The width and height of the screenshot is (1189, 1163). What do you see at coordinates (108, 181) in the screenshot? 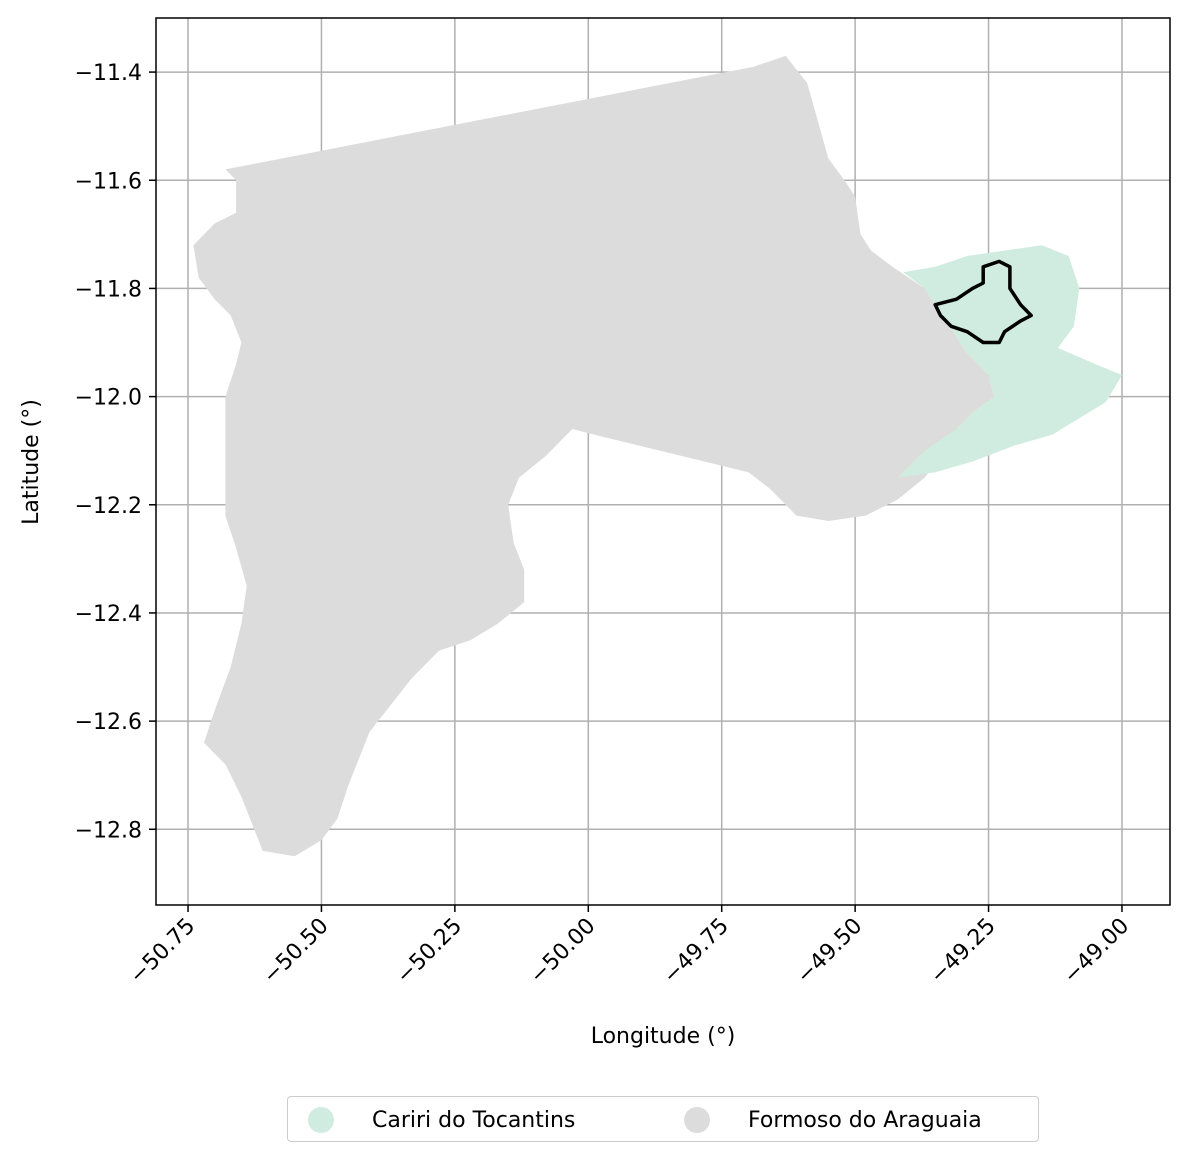
I see `y-tick-label: −11.6` at bounding box center [108, 181].